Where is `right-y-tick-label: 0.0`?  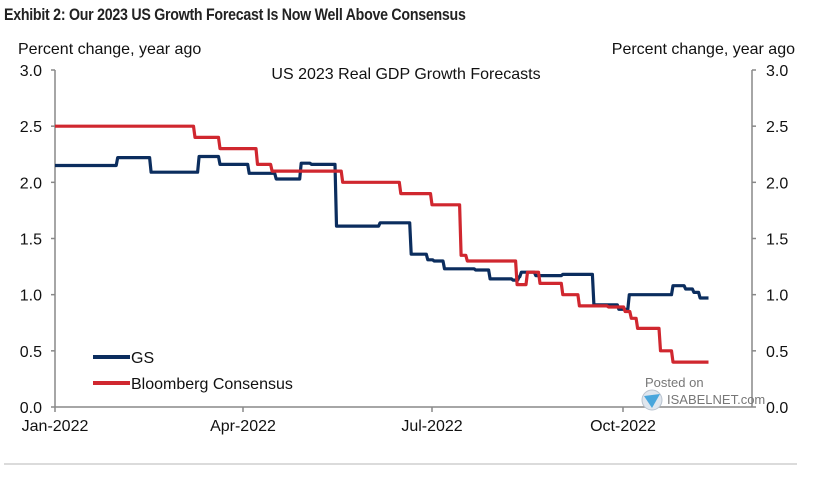
right-y-tick-label: 0.0 is located at coordinates (777, 408).